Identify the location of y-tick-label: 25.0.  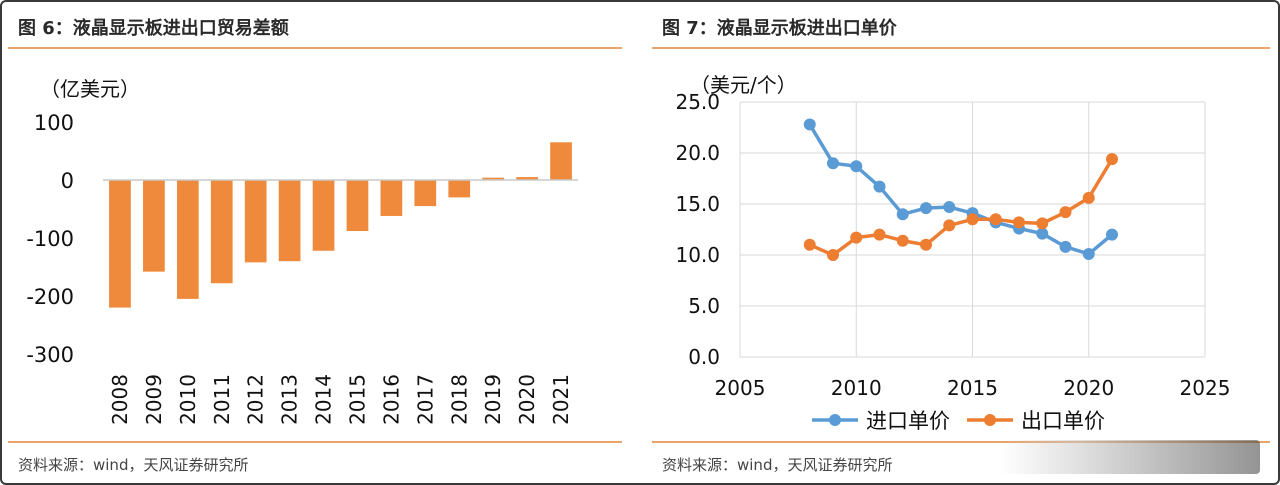
(697, 102).